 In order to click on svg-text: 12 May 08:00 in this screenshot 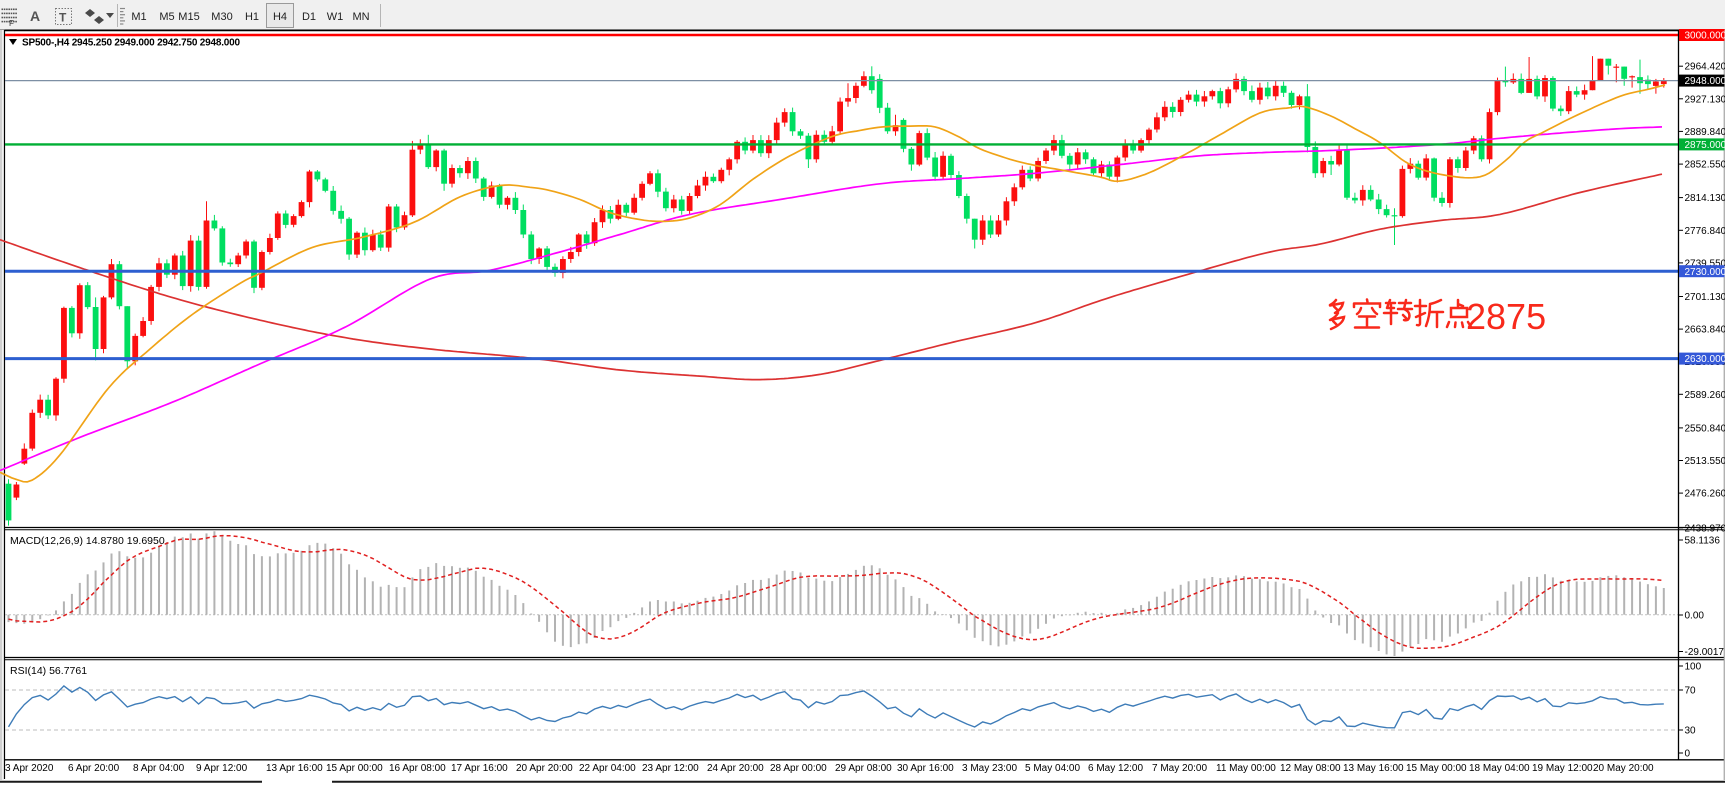, I will do `click(1310, 768)`.